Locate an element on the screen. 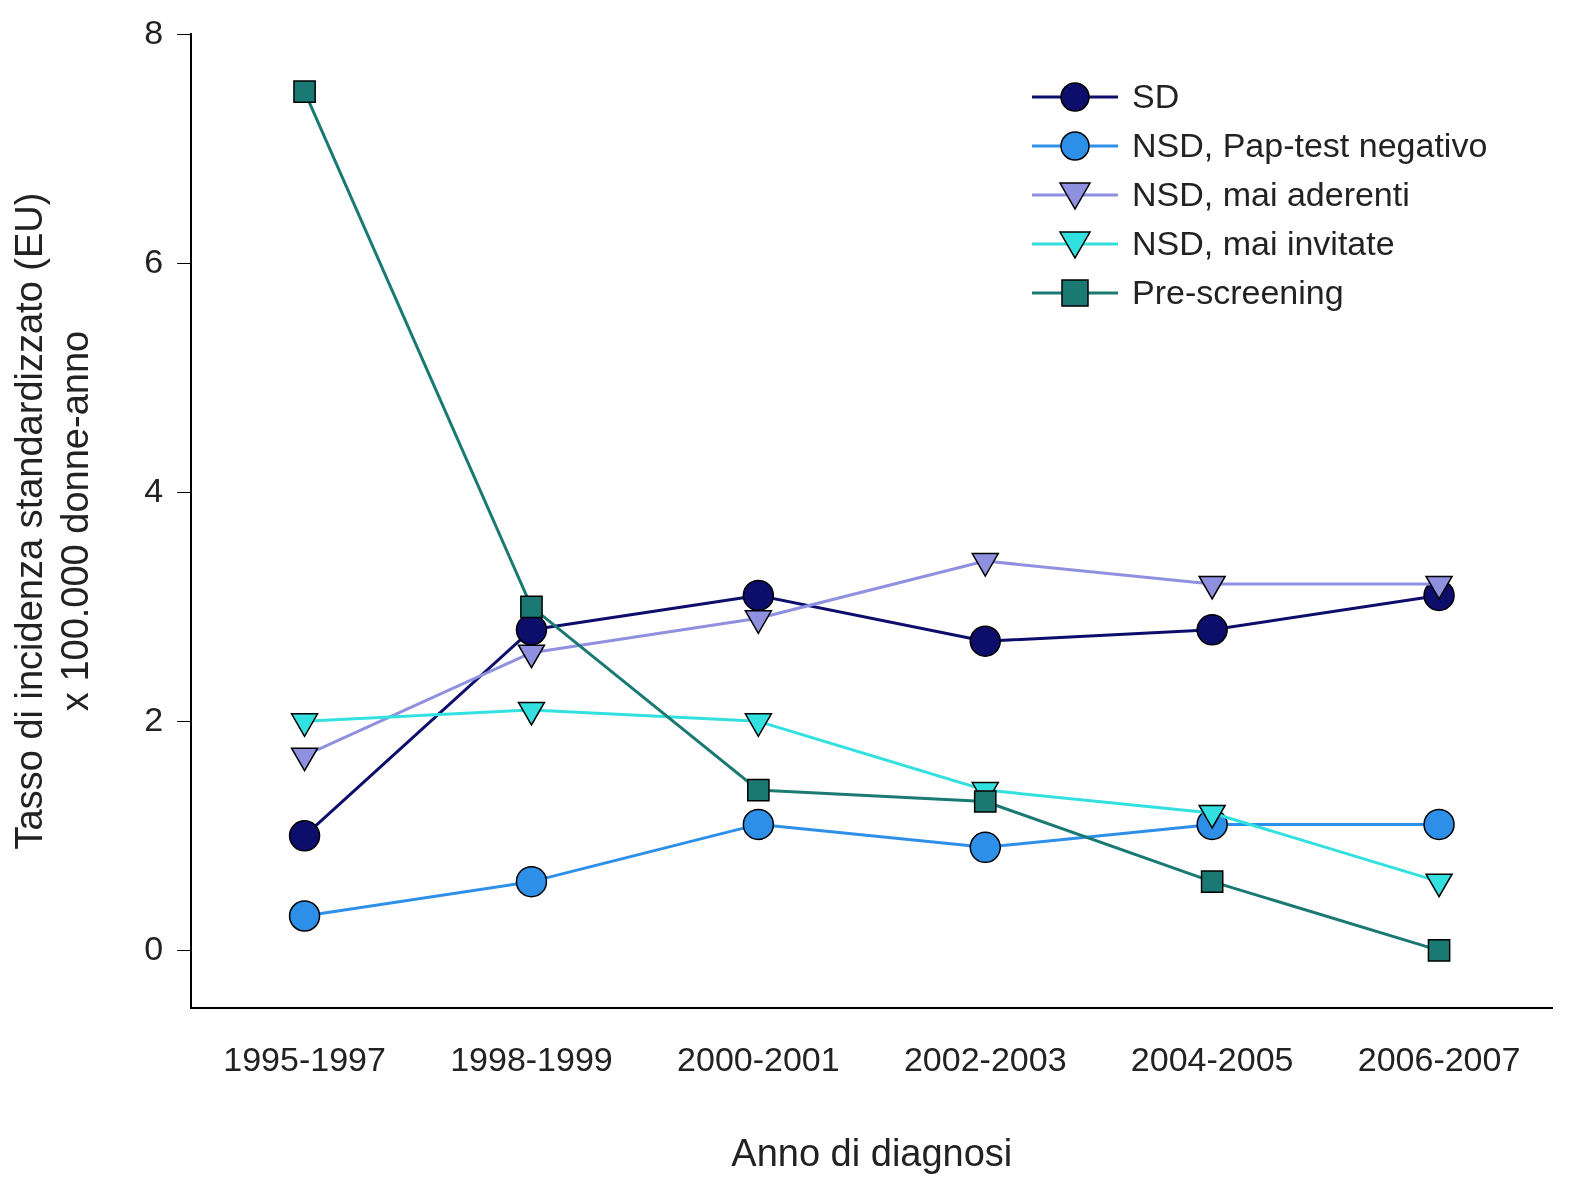 This screenshot has height=1182, width=1569. y-tick-label: 8 is located at coordinates (154, 31).